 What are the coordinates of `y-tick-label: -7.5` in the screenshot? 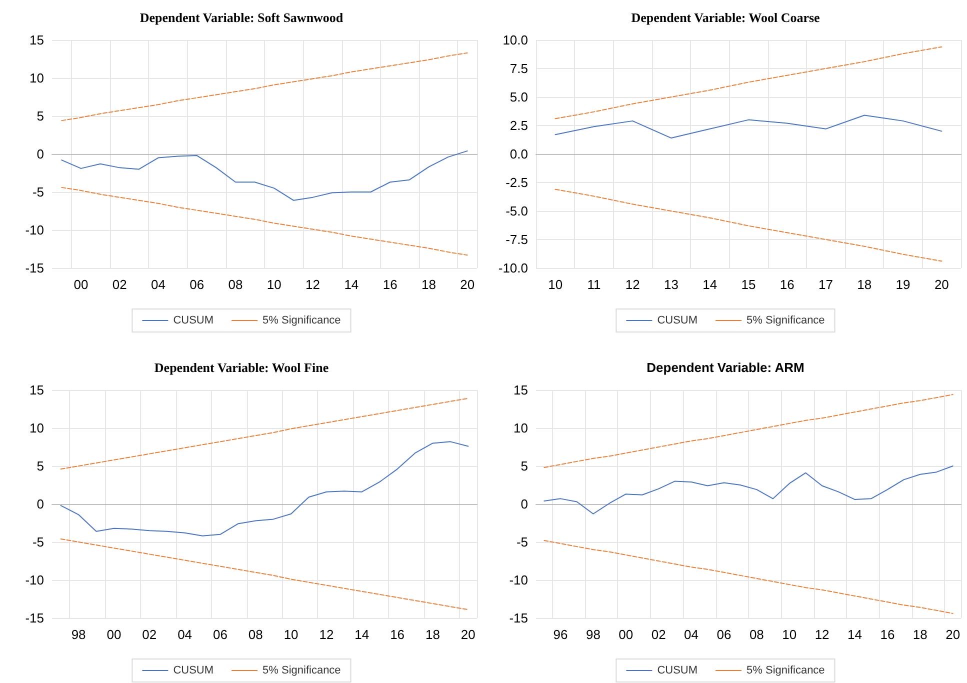 It's located at (517, 239).